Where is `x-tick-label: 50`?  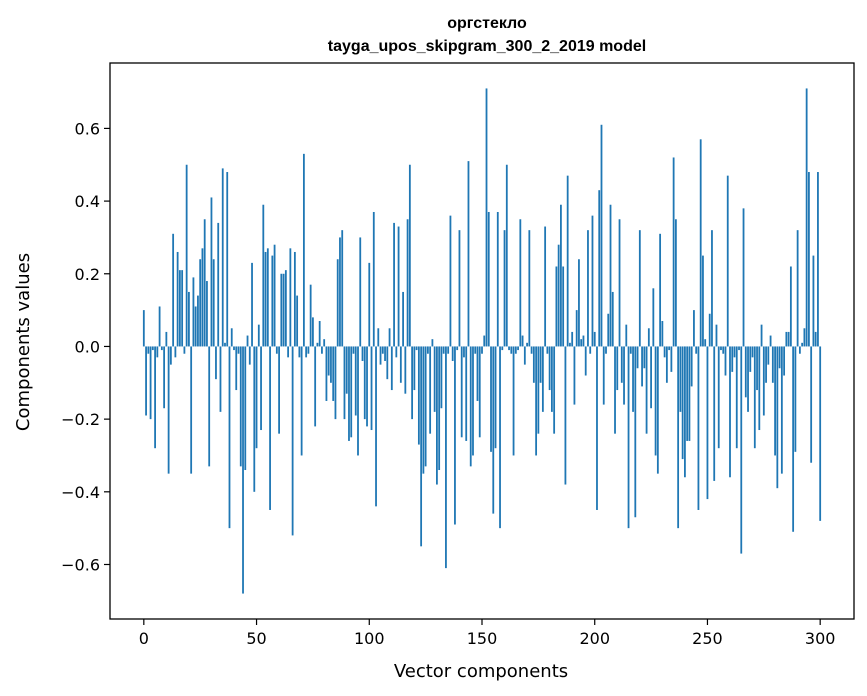
x-tick-label: 50 is located at coordinates (256, 638).